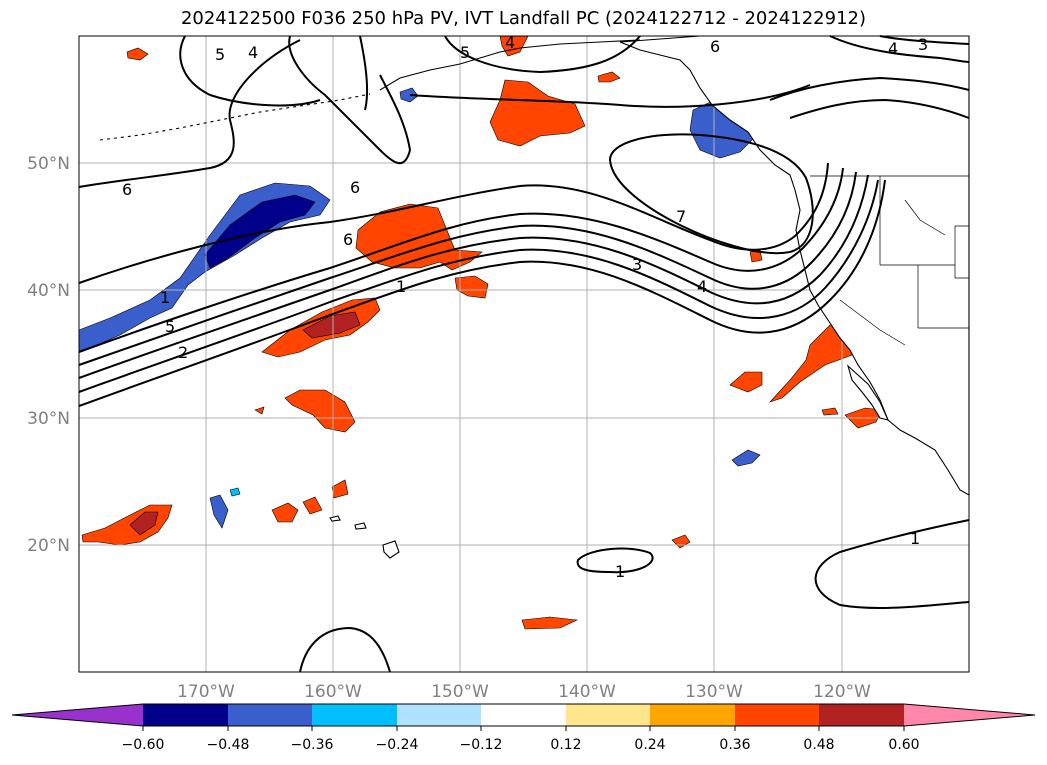 This screenshot has height=765, width=1047. I want to click on lon-label-160w: 160°W, so click(333, 692).